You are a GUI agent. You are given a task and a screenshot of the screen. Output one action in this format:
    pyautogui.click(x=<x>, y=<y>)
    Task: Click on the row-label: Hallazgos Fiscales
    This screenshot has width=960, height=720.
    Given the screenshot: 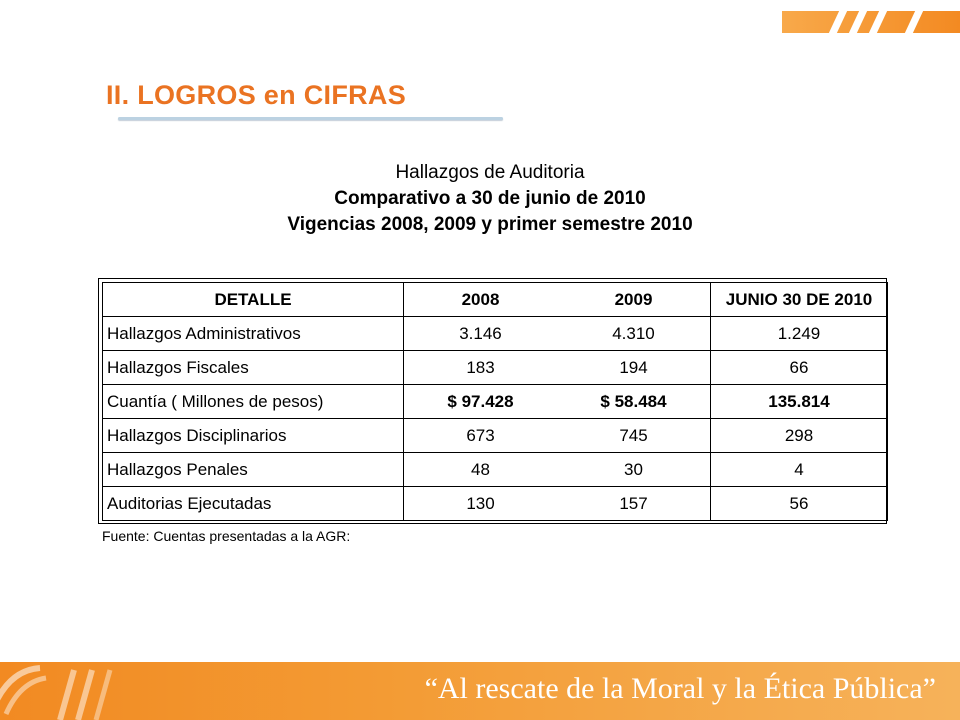 What is the action you would take?
    pyautogui.click(x=253, y=367)
    